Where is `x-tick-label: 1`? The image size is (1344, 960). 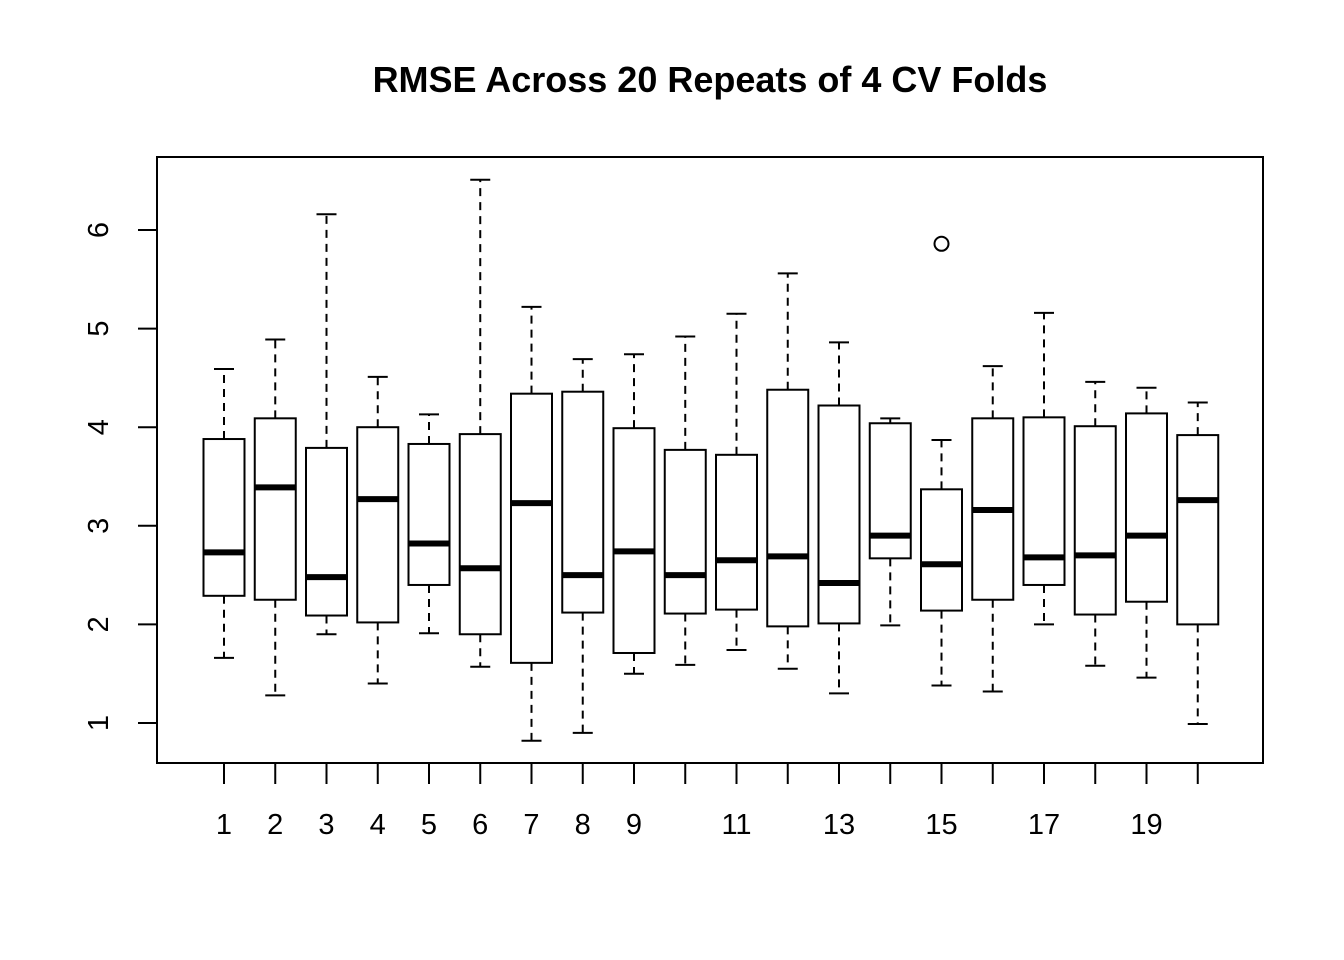 x-tick-label: 1 is located at coordinates (224, 825).